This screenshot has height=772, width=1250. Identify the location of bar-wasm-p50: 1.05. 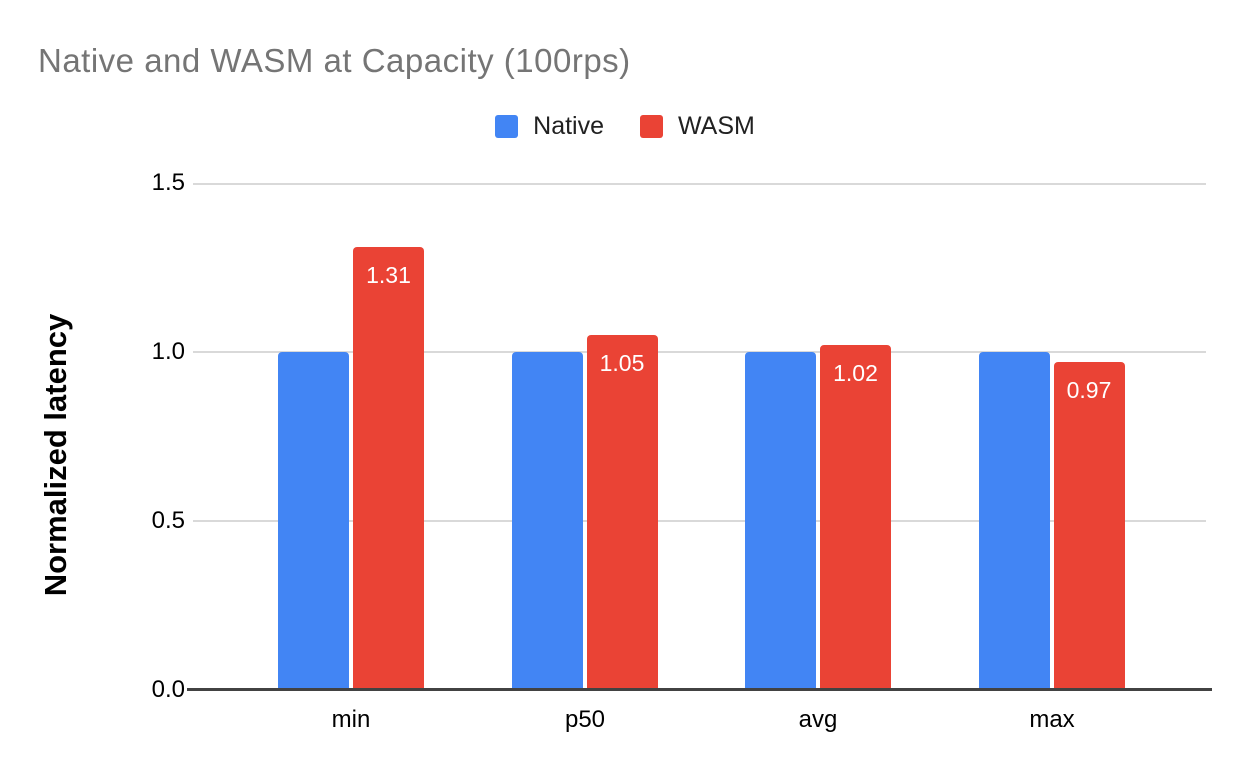
(622, 512).